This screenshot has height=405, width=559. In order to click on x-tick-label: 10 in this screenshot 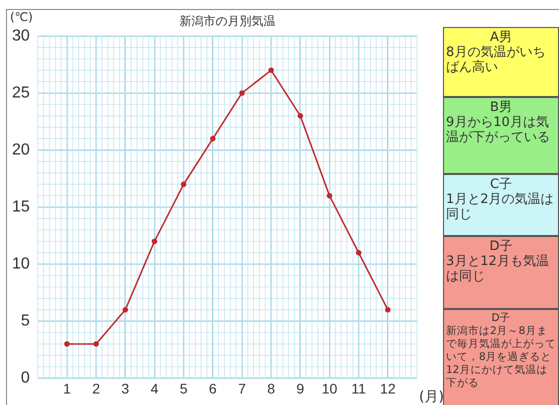, I will do `click(330, 388)`.